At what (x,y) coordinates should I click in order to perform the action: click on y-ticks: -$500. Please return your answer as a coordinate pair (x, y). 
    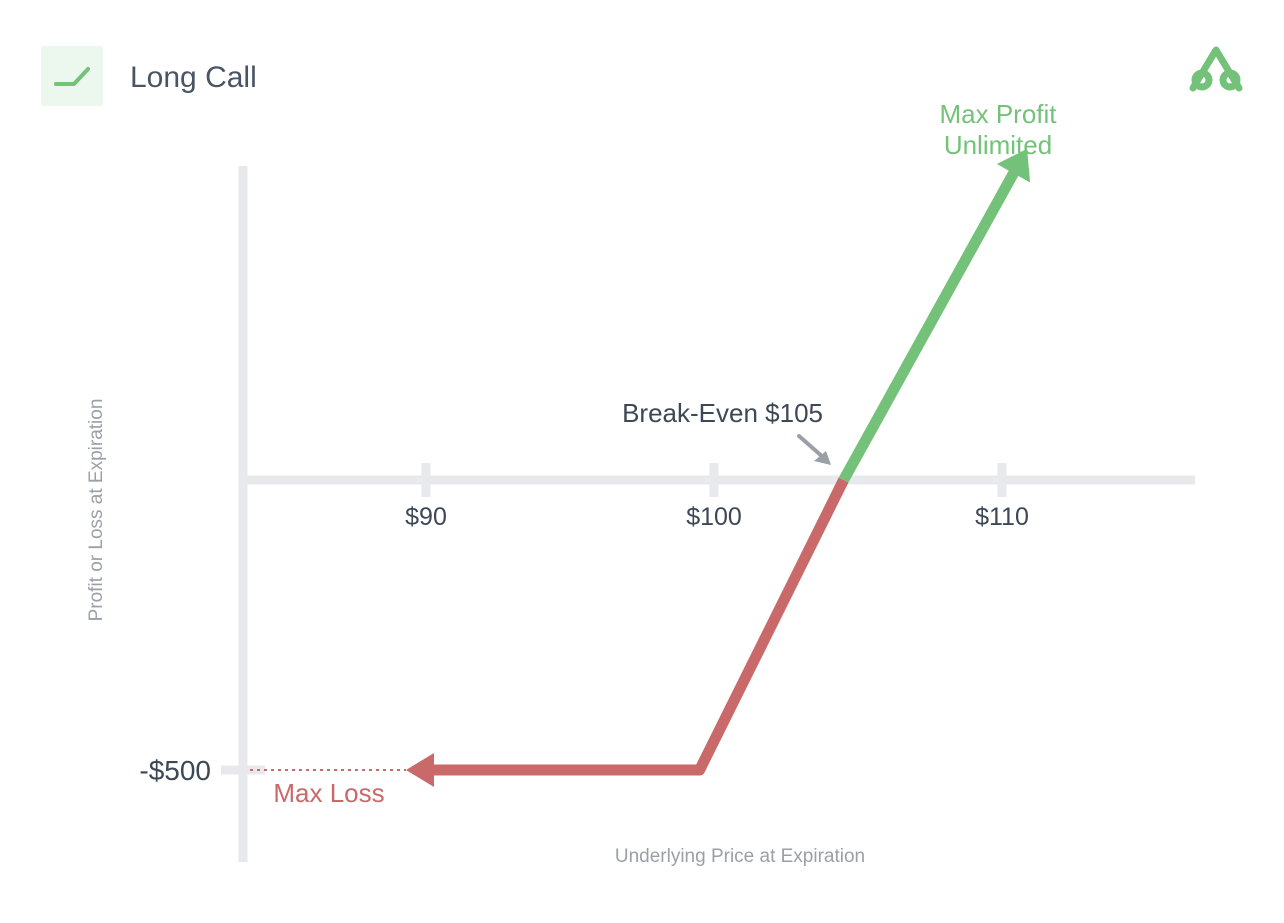
    Looking at the image, I should click on (202, 770).